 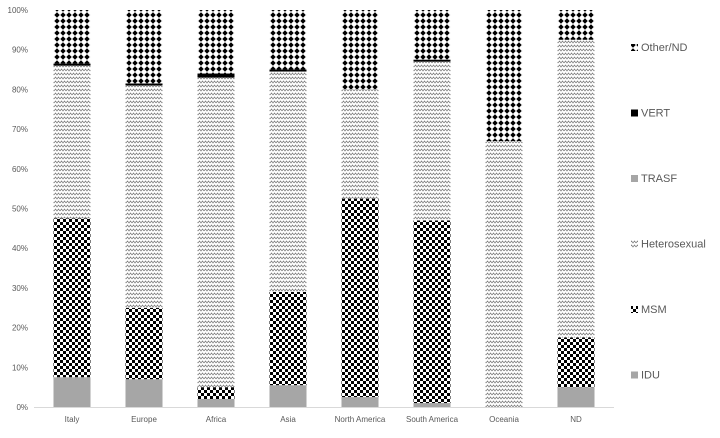 What do you see at coordinates (654, 310) in the screenshot?
I see `legend-label: MSM` at bounding box center [654, 310].